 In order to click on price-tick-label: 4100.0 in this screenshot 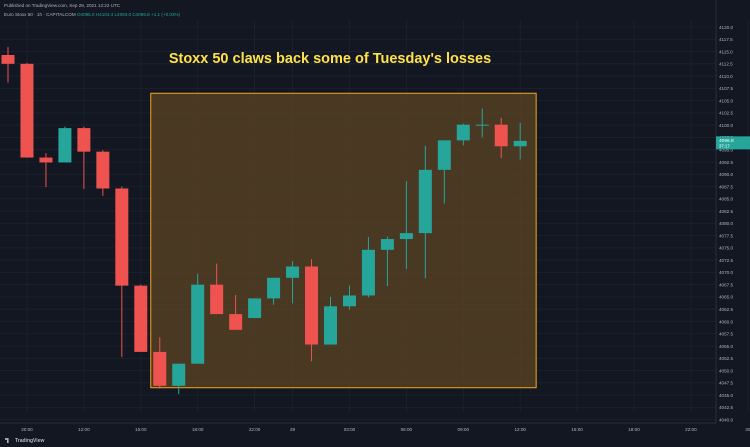, I will do `click(726, 125)`.